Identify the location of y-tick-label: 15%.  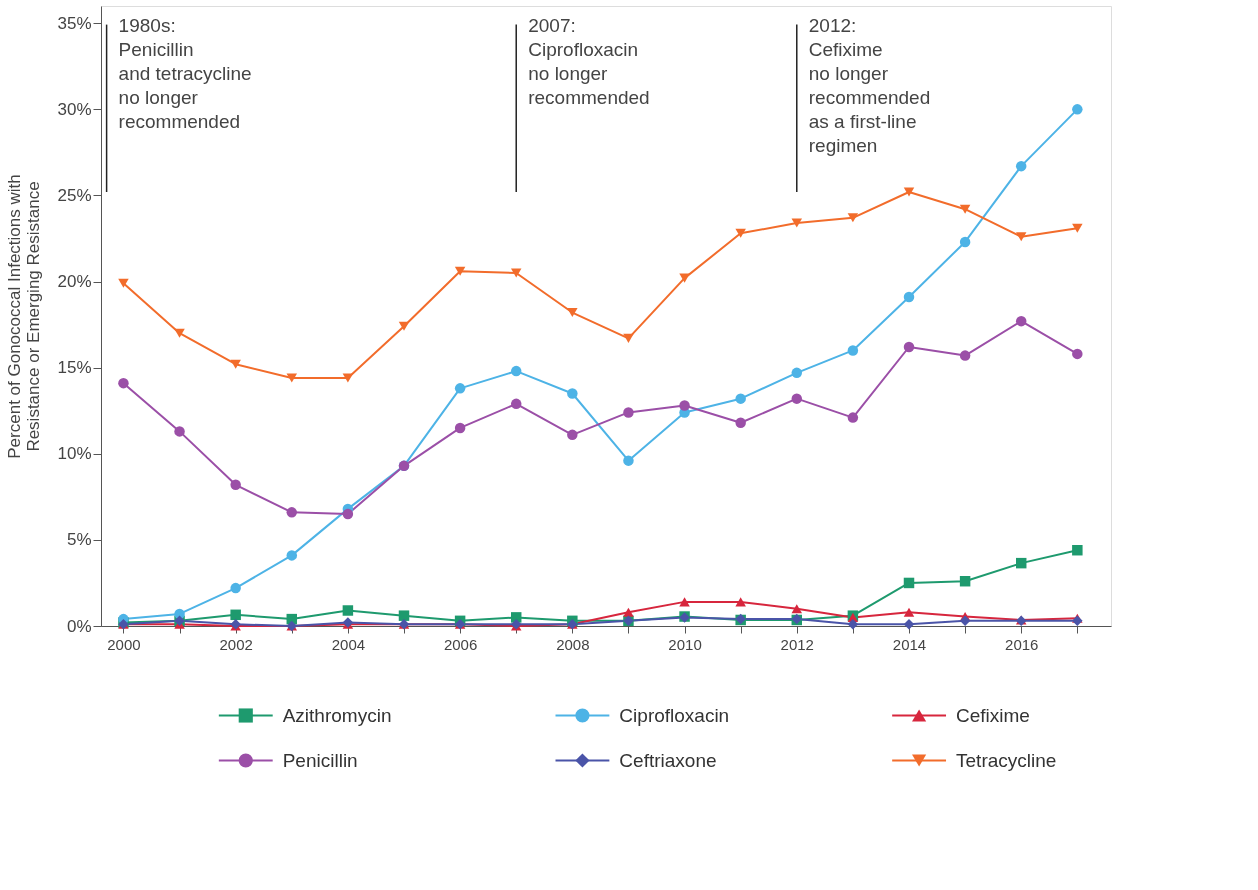
(74, 368).